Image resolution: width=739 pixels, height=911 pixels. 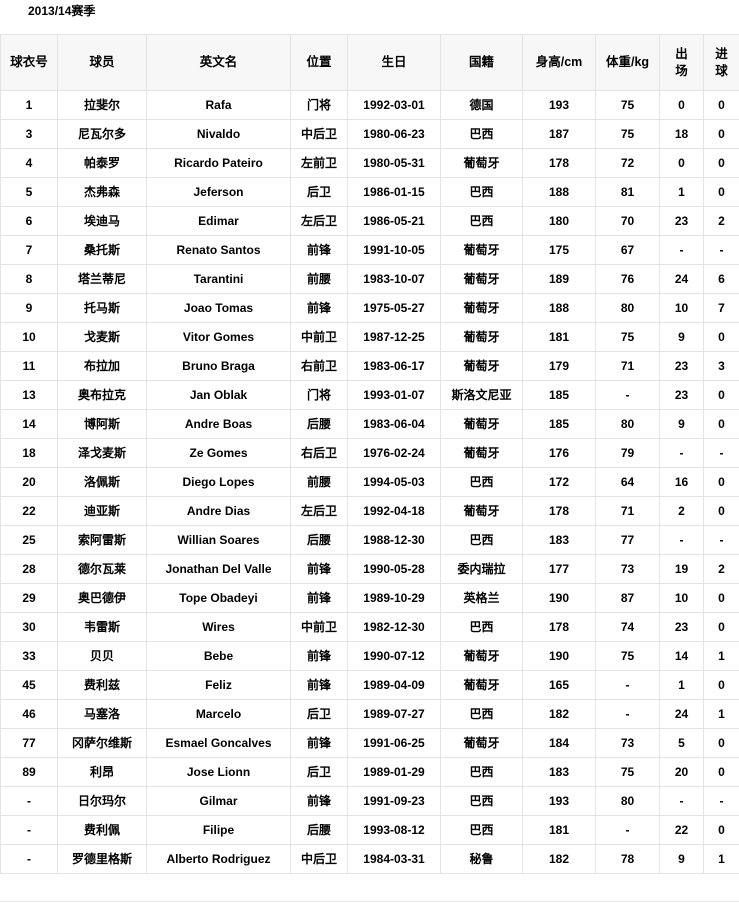 What do you see at coordinates (102, 801) in the screenshot?
I see `cell-name_cn: 日尔玛尔` at bounding box center [102, 801].